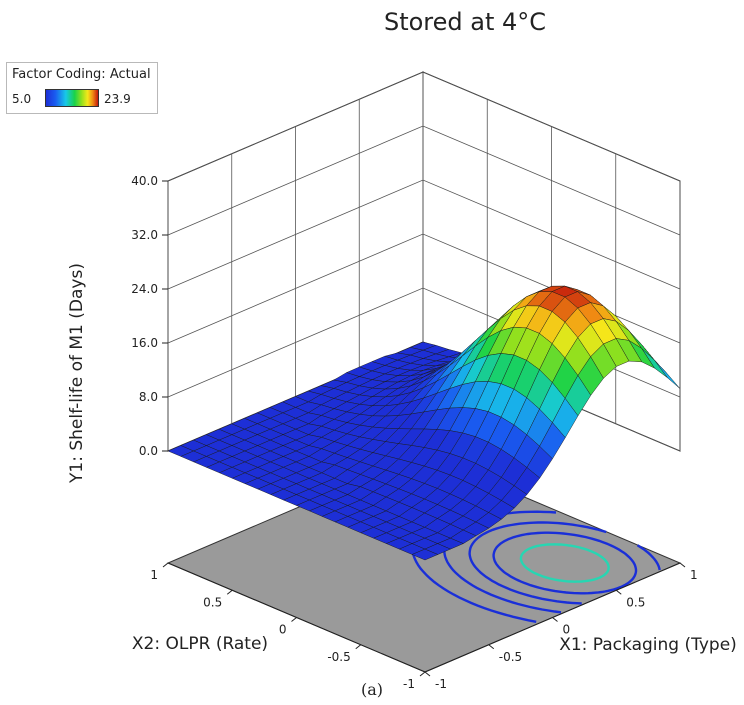 This screenshot has width=744, height=705. I want to click on z-tick-label: 16.0, so click(144, 343).